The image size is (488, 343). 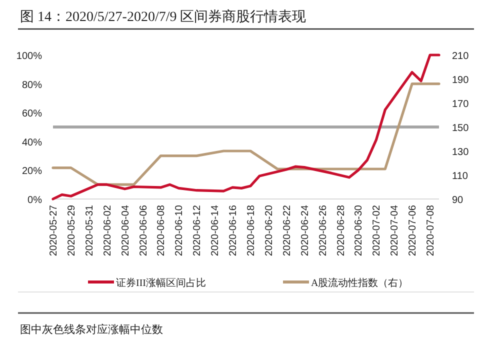 I want to click on x-tick-label: 2020-06-24, so click(x=305, y=230).